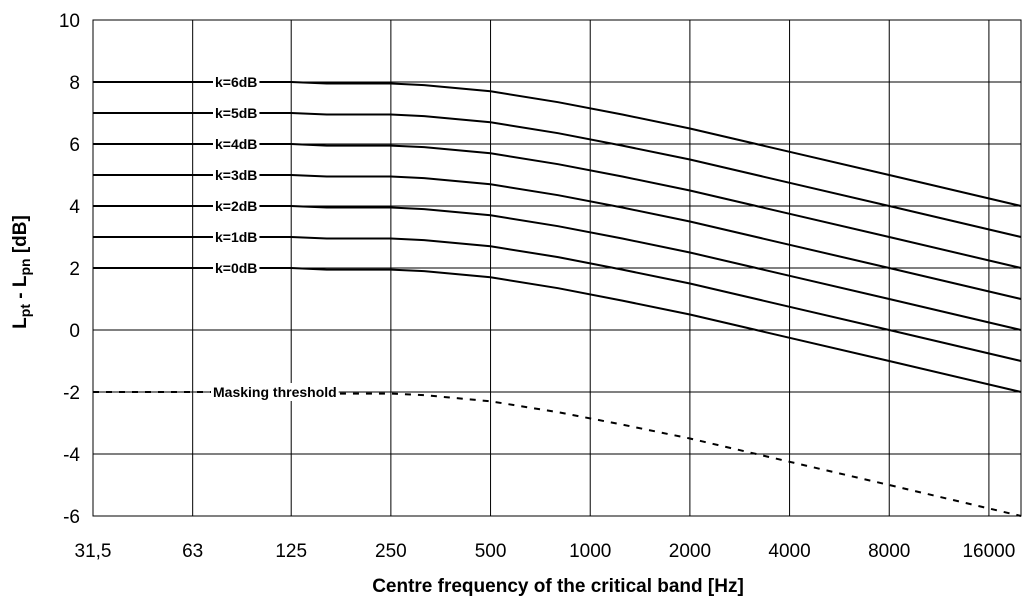 The image size is (1028, 605). I want to click on y-tick-label: 4, so click(74, 207).